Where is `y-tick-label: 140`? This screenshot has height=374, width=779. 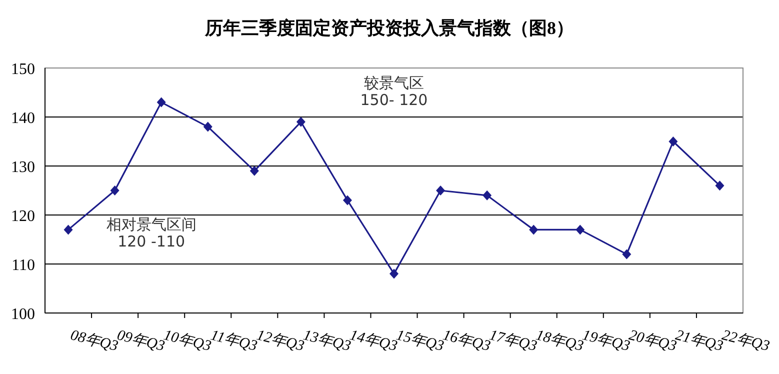
y-tick-label: 140 is located at coordinates (23, 118).